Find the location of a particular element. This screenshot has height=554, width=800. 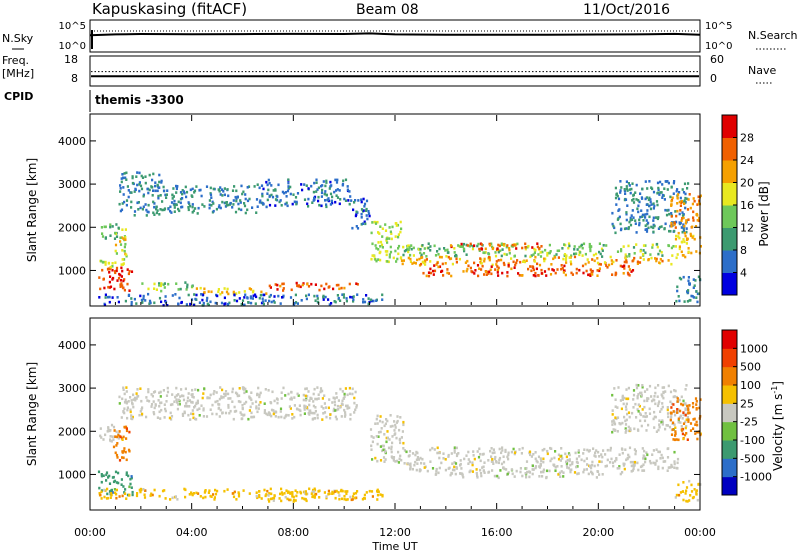

y-tick-label: 3000 is located at coordinates (72, 388).